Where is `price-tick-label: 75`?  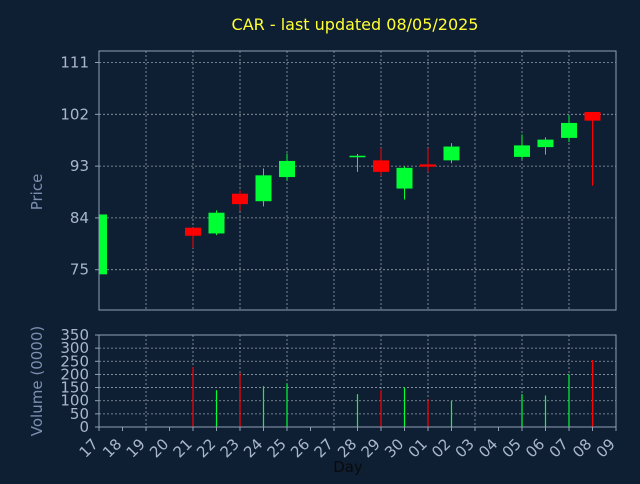
price-tick-label: 75 is located at coordinates (79, 270).